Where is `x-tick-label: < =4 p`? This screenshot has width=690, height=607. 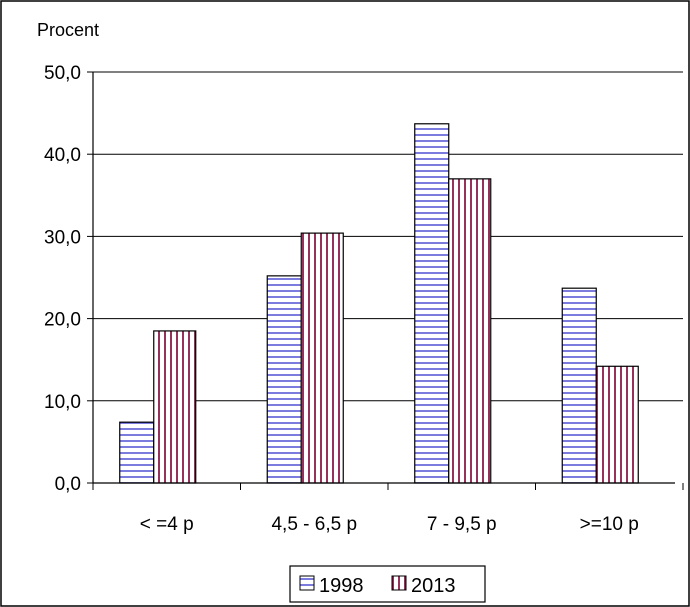 x-tick-label: < =4 p is located at coordinates (167, 524).